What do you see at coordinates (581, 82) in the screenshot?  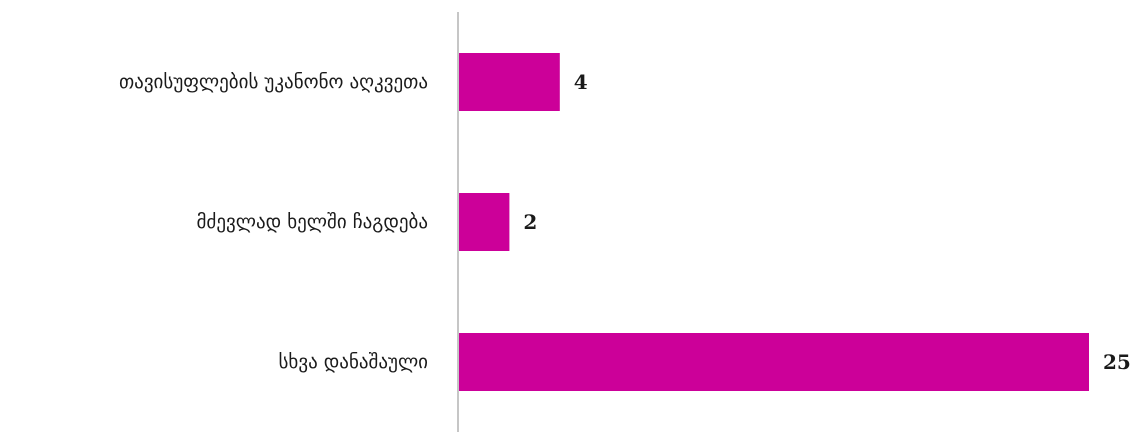 I see `bar-value-label: 4` at bounding box center [581, 82].